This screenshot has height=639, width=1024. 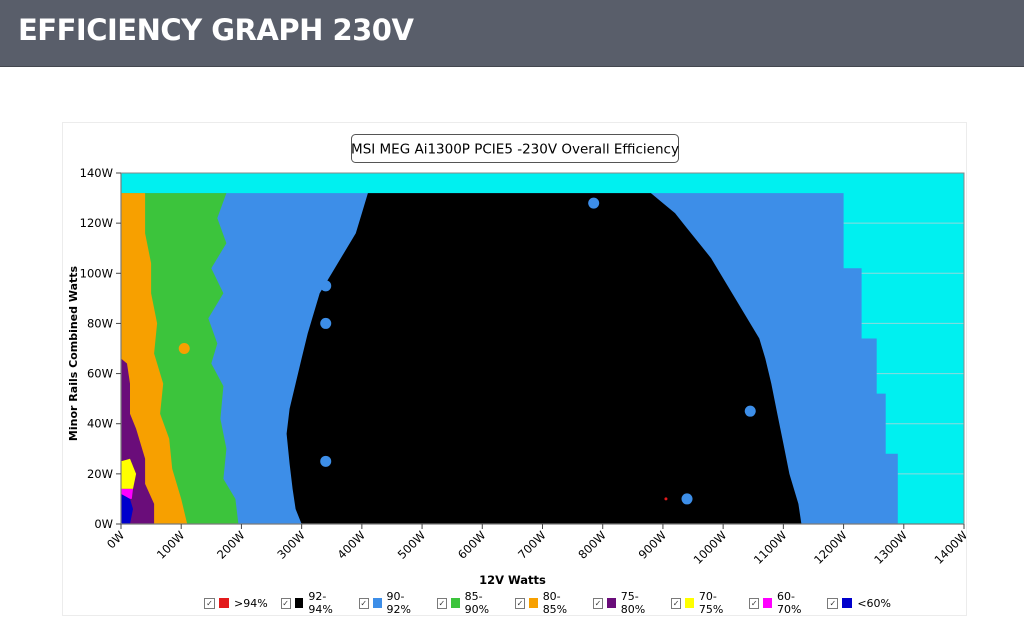 I want to click on region-70-75-, so click(x=129, y=473).